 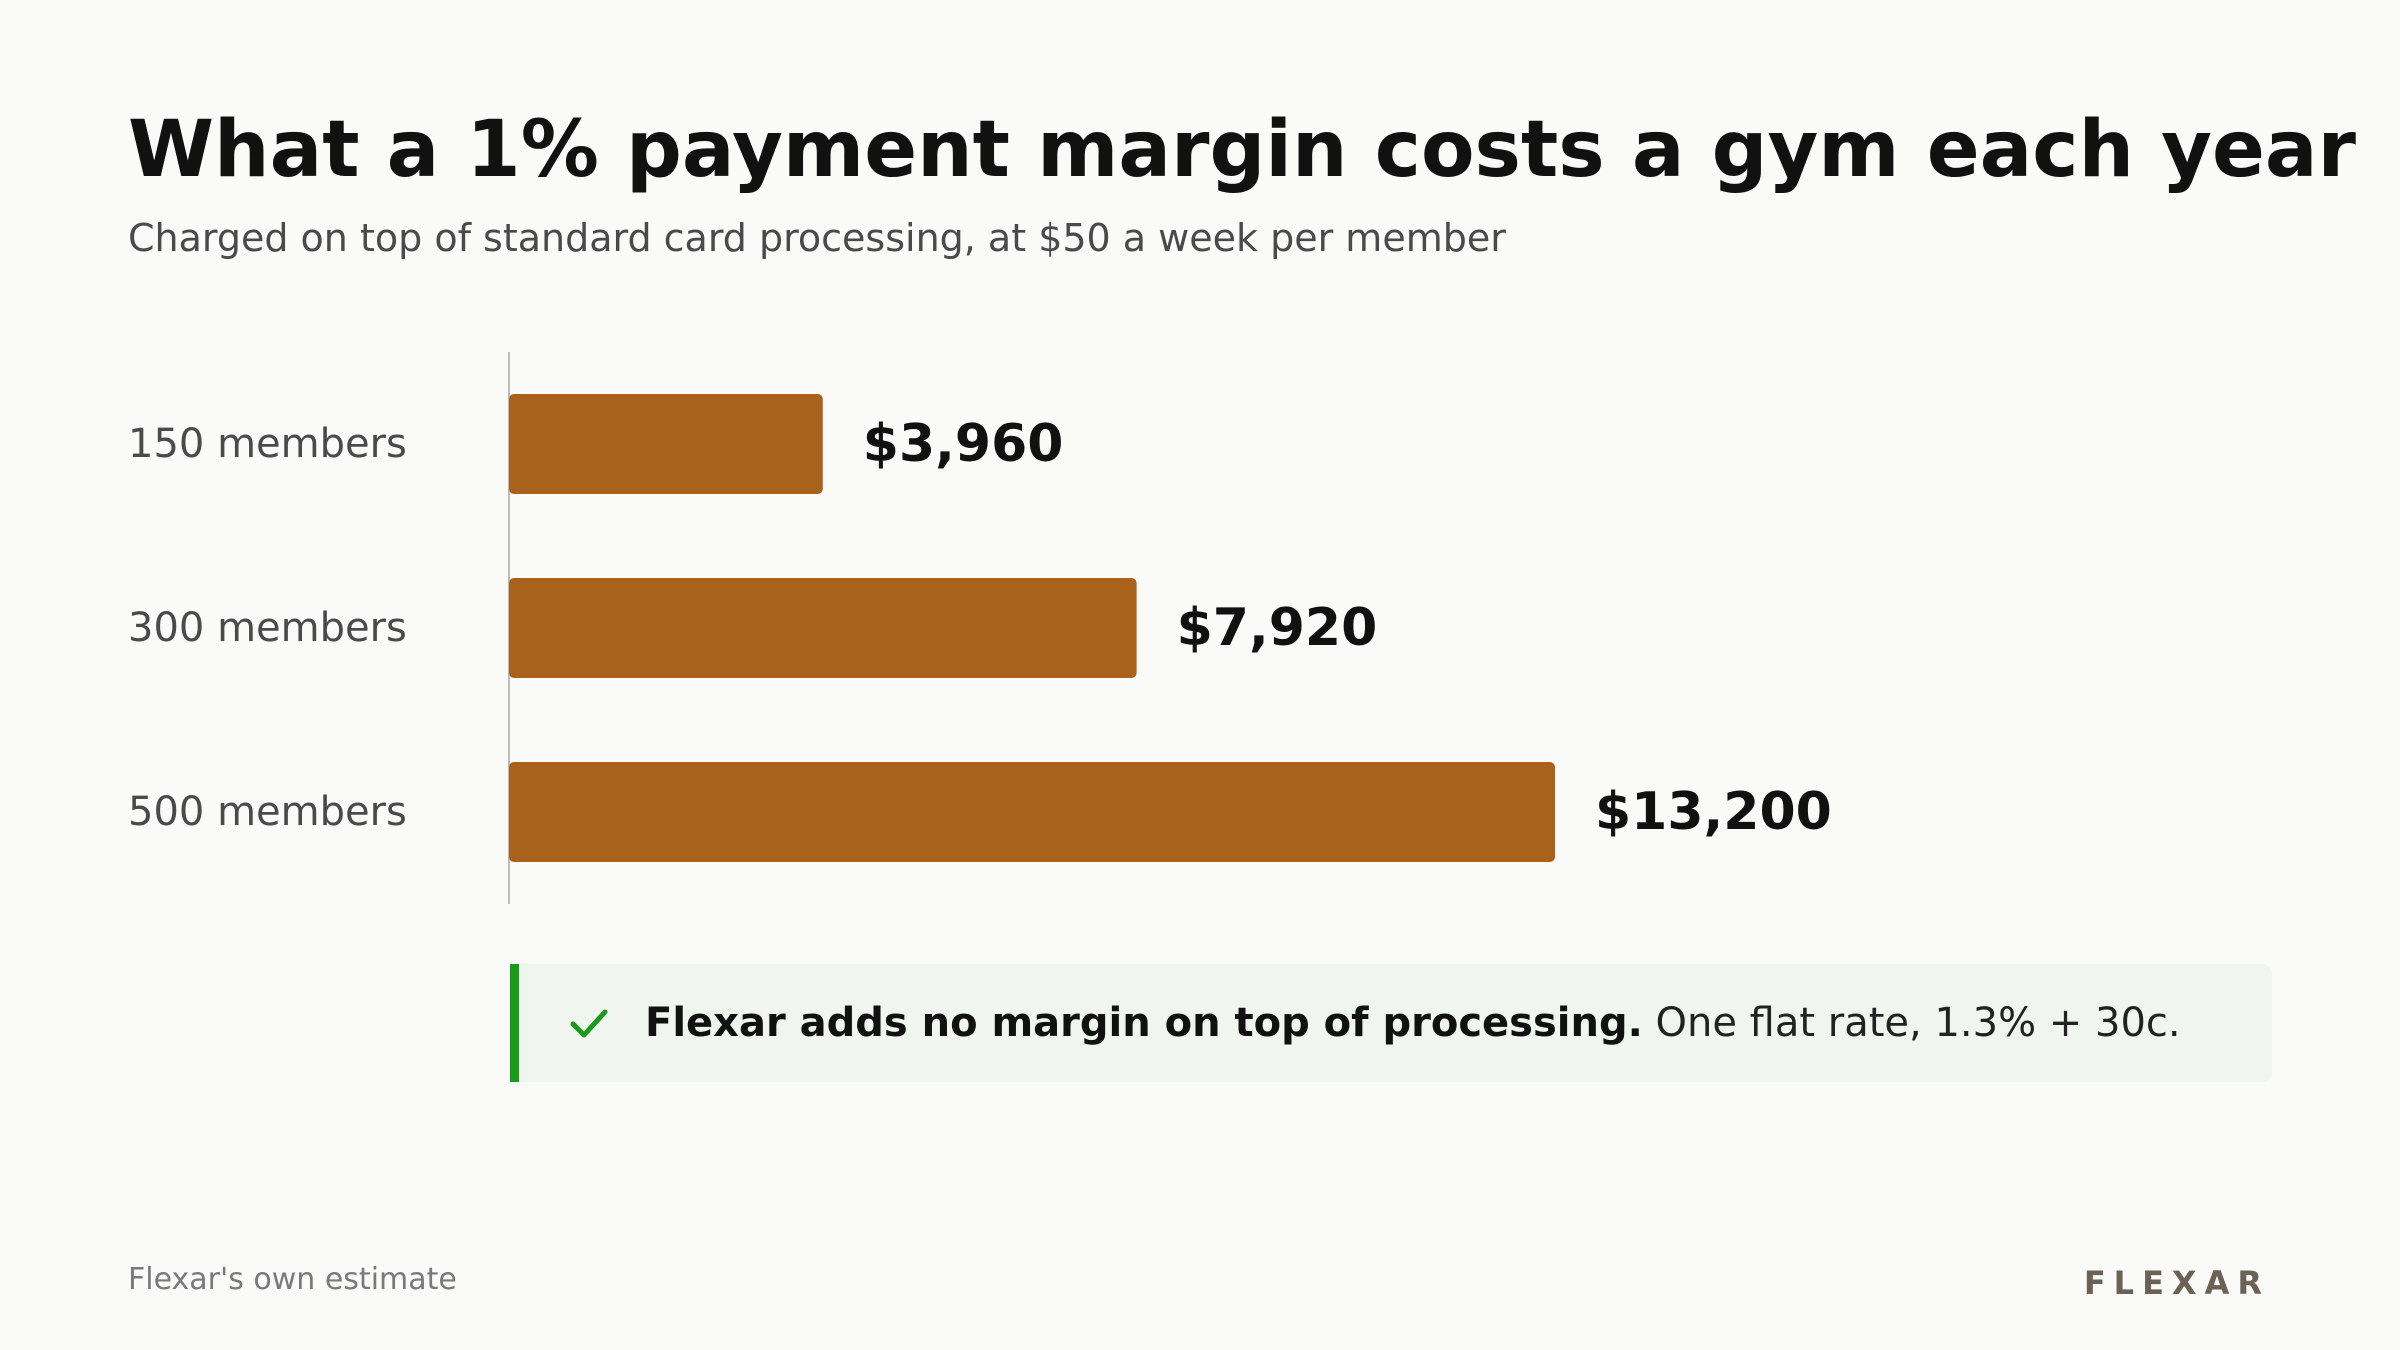 I want to click on category-label: 300 members, so click(x=267, y=628).